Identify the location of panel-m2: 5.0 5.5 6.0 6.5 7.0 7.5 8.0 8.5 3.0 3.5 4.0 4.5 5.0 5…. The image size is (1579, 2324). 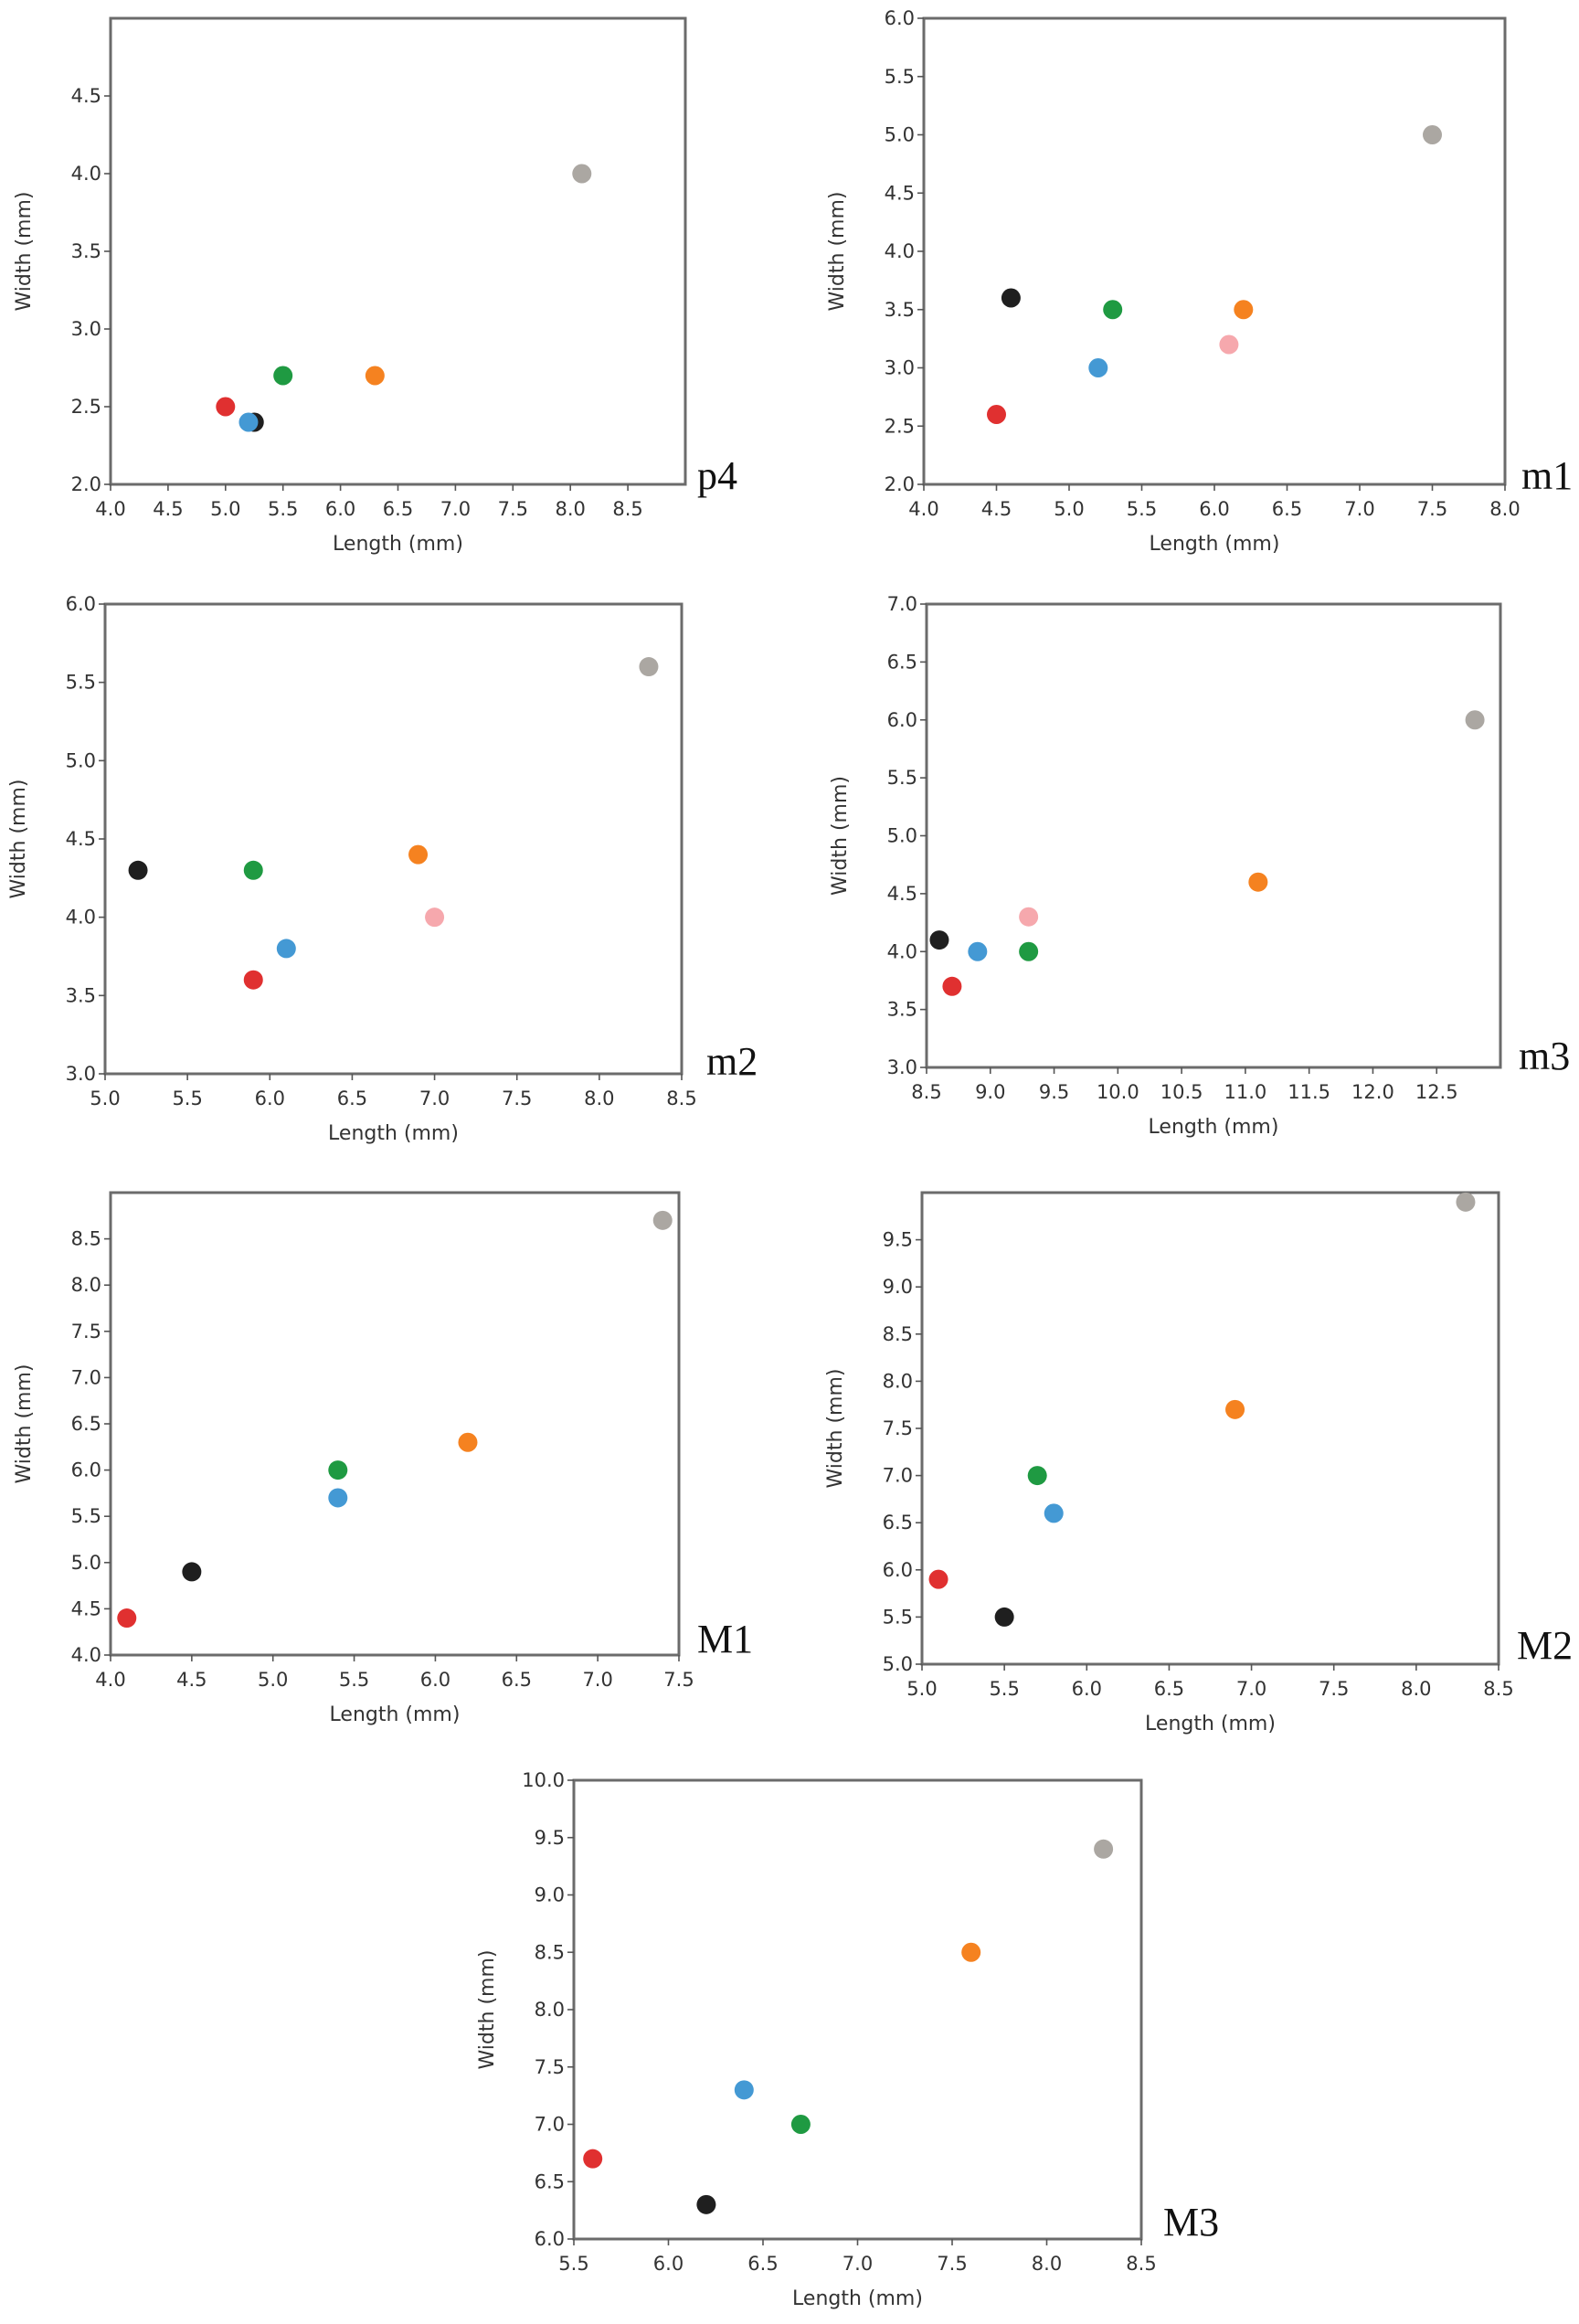
(382, 869).